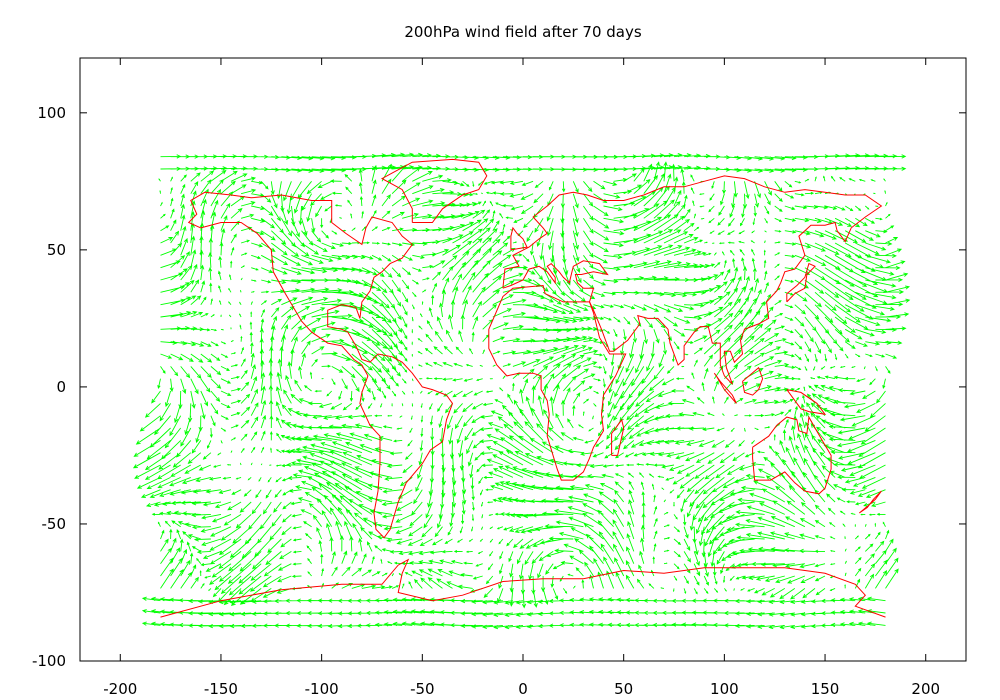  Describe the element at coordinates (925, 689) in the screenshot. I see `x-tick-label: 200` at that location.